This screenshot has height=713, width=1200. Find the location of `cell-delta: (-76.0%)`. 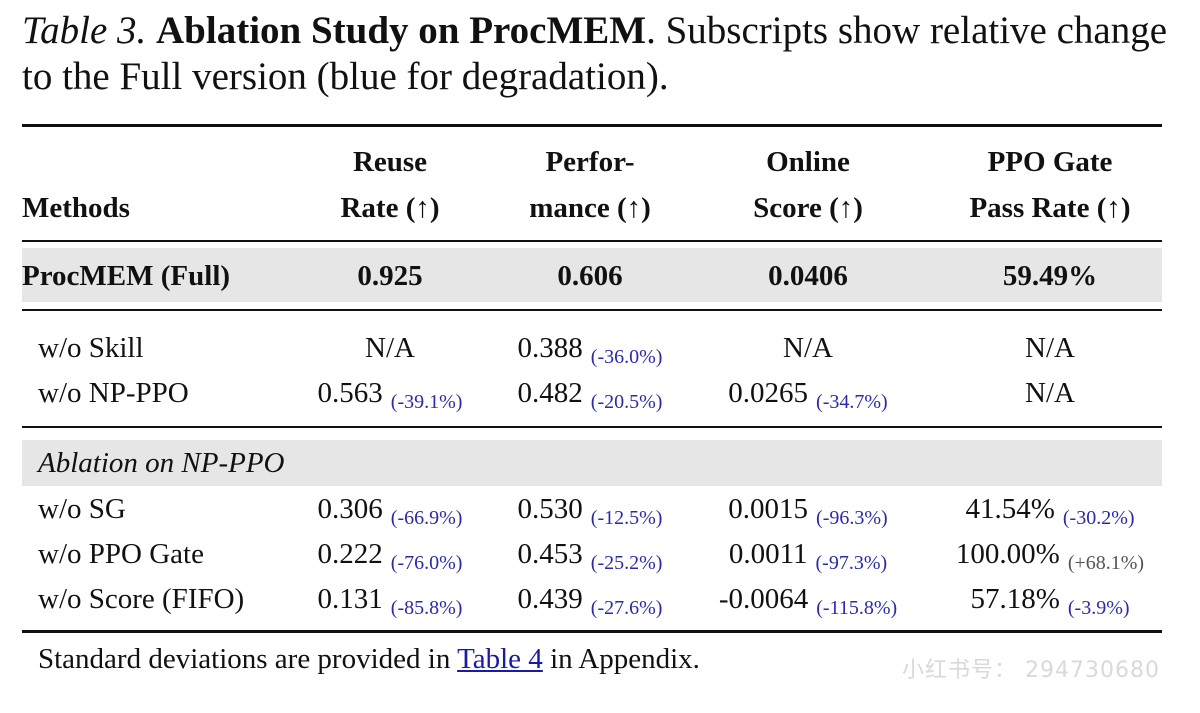

cell-delta: (-76.0%) is located at coordinates (426, 563).